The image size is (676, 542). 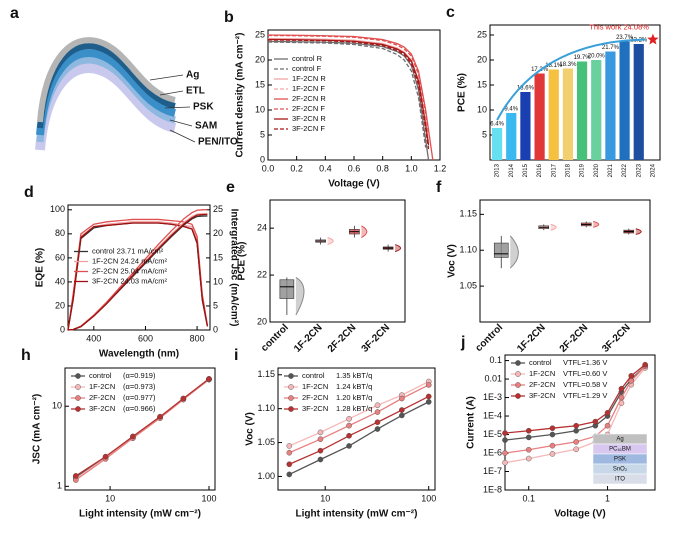 I want to click on y-tick-label: 1.05, so click(x=266, y=442).